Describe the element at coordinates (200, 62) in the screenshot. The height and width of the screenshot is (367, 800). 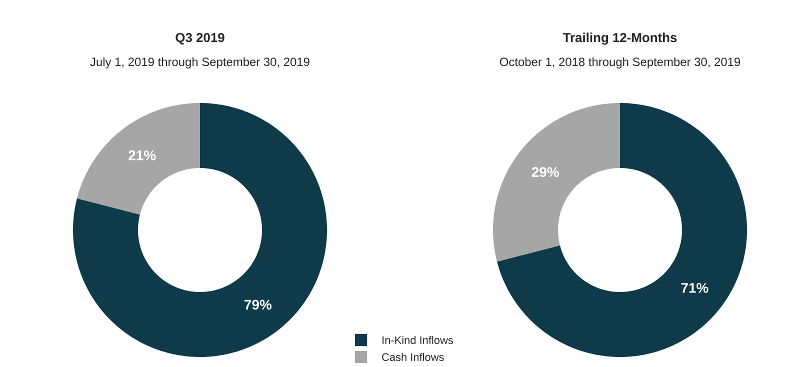
I see `chart-subtitle: July 1, 2019 through September 30, 2019` at that location.